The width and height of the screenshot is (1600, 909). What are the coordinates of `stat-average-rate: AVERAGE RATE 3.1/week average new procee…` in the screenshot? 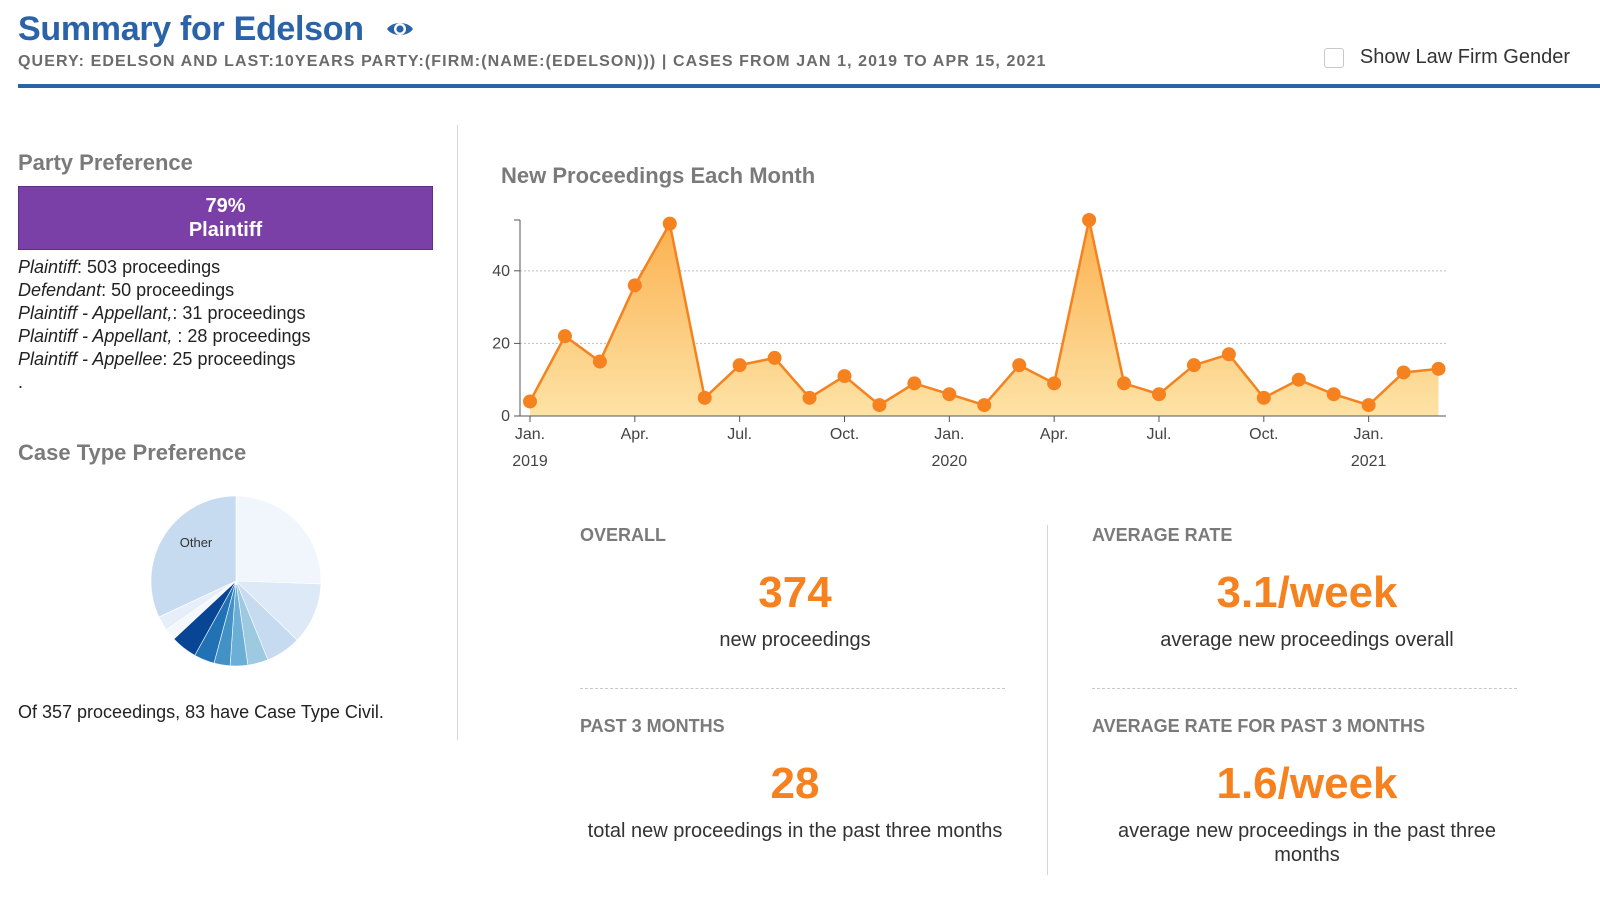 It's located at (1307, 588).